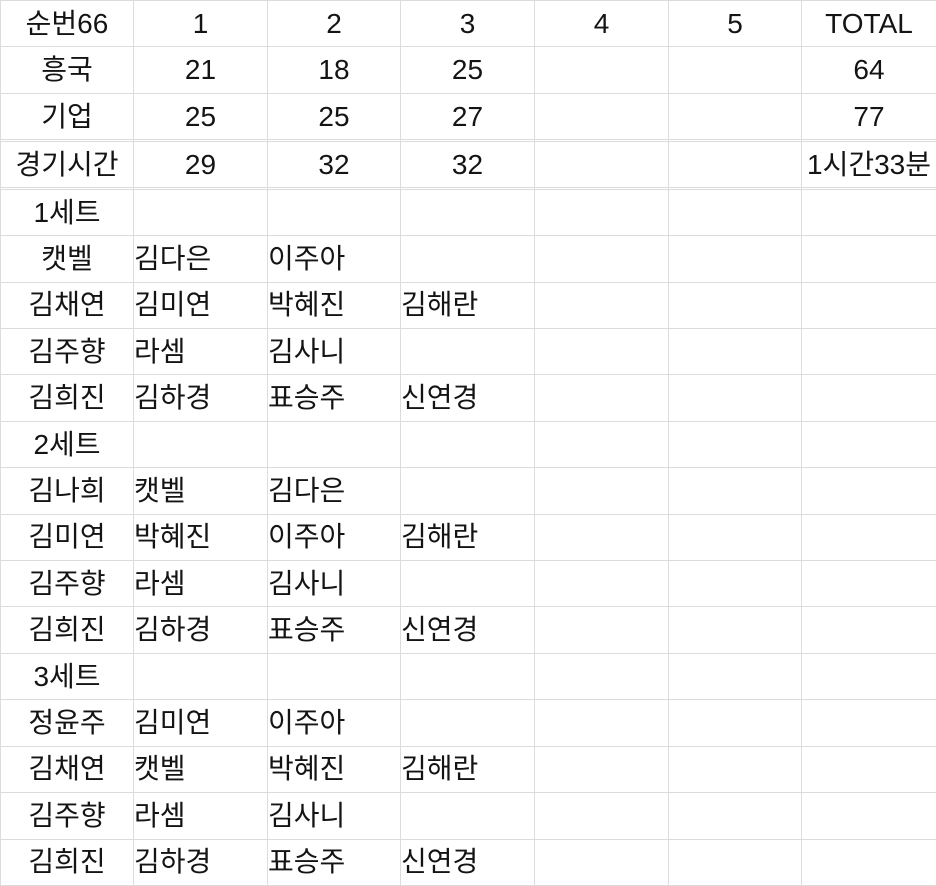 This screenshot has width=936, height=886. What do you see at coordinates (601, 723) in the screenshot?
I see `cell-e18` at bounding box center [601, 723].